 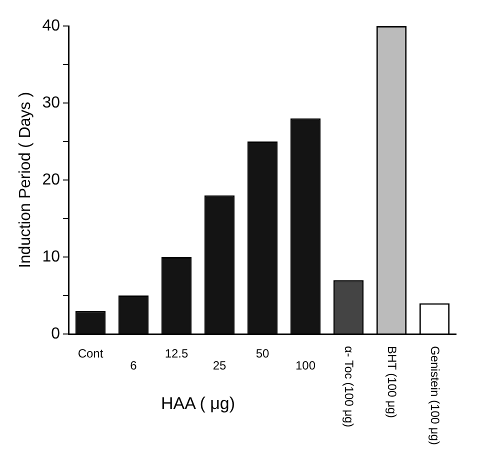 What do you see at coordinates (51, 103) in the screenshot?
I see `y-tick-label: 30` at bounding box center [51, 103].